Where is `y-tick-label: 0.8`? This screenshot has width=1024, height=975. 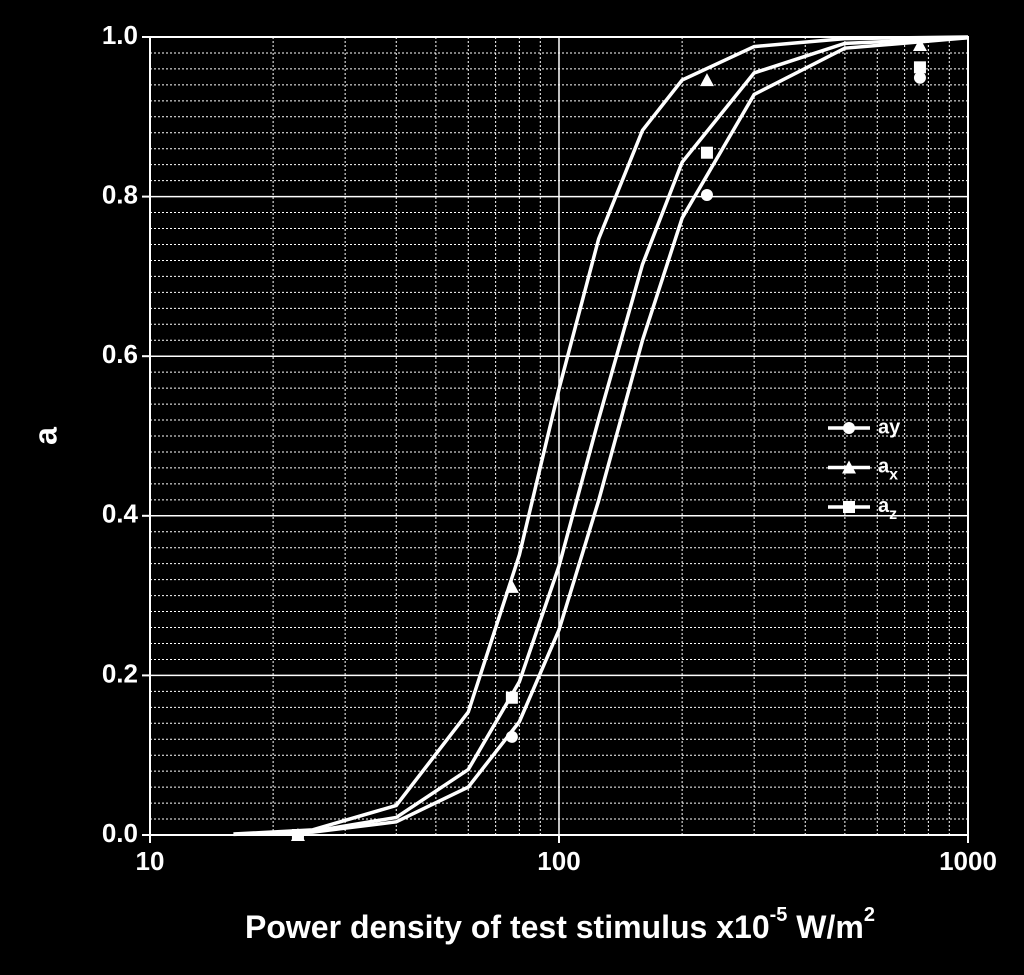
y-tick-label: 0.8 is located at coordinates (120, 194).